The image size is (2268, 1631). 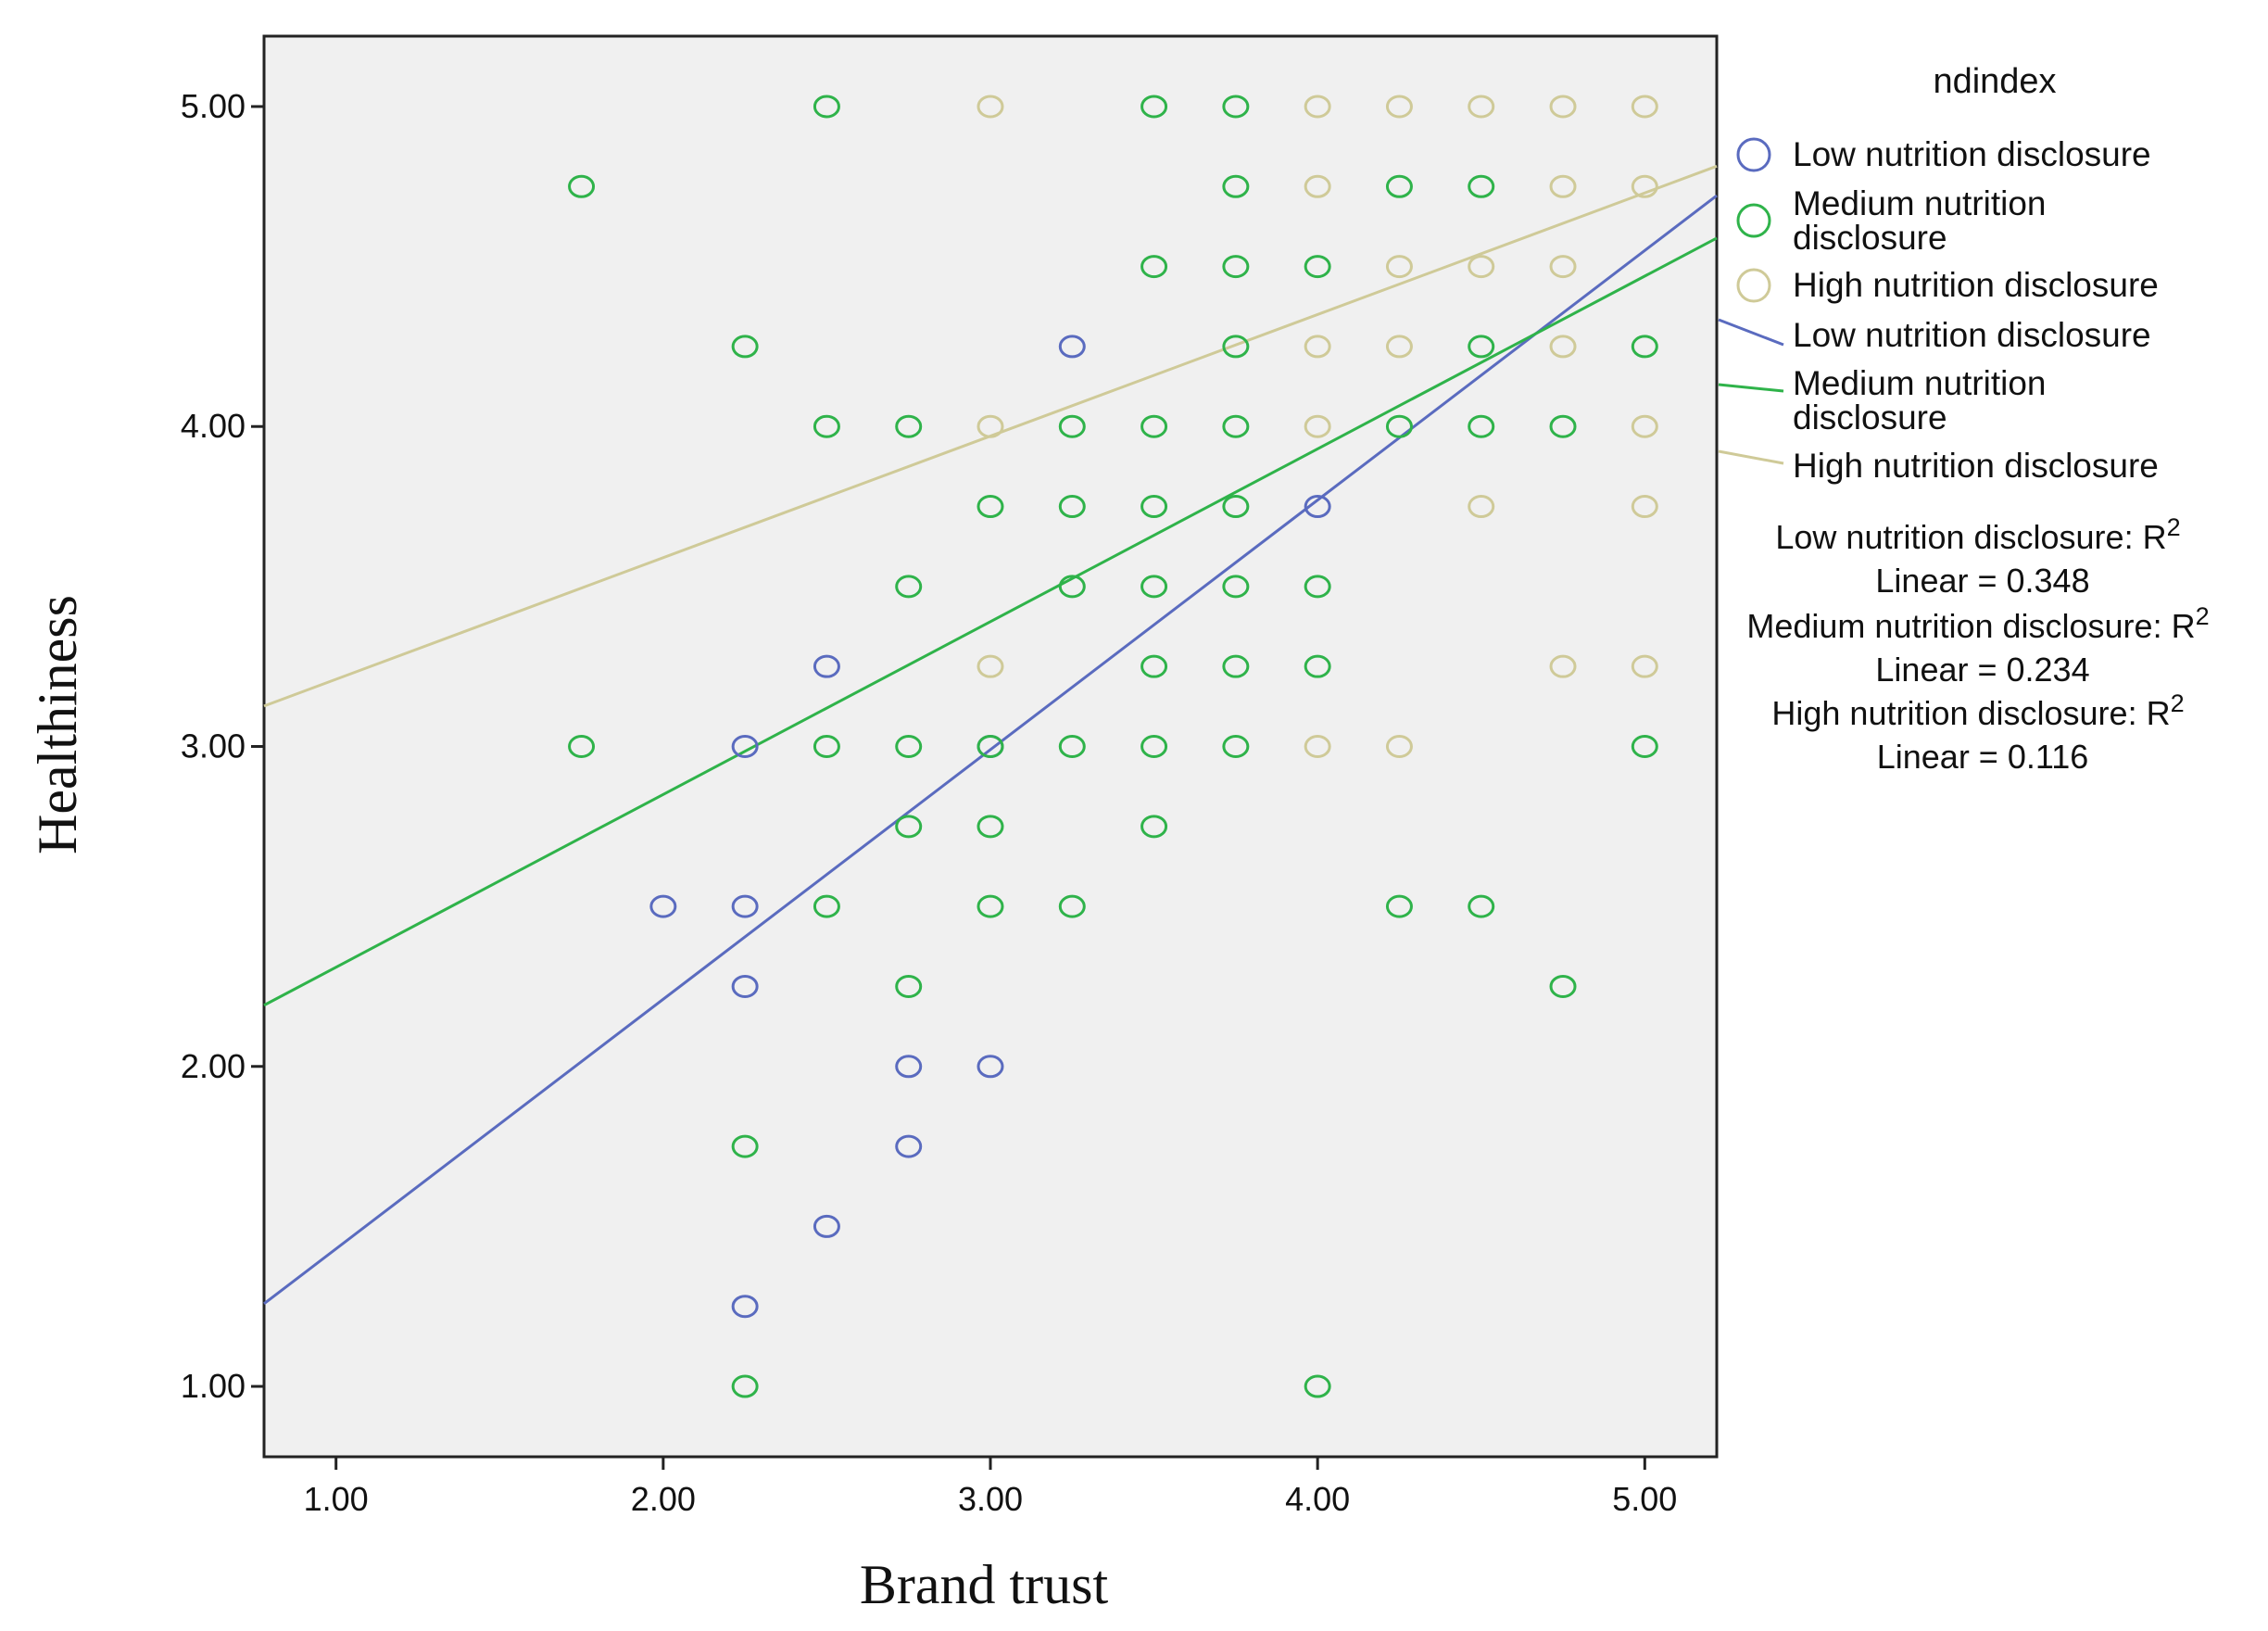 I want to click on y-tick-label: 3.00, so click(x=213, y=746).